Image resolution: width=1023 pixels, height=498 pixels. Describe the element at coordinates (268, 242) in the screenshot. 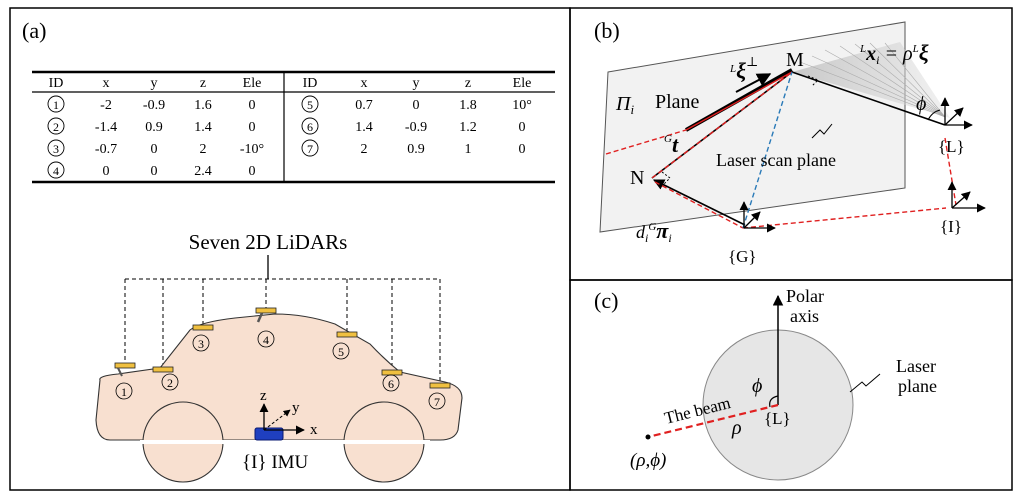

I see `lidars-title: Seven 2D LiDARs` at that location.